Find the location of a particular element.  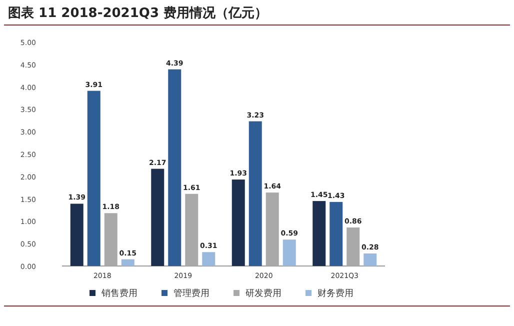

chart-title: 图表 11 2018-2021Q3 费用情况（亿元） is located at coordinates (138, 13).